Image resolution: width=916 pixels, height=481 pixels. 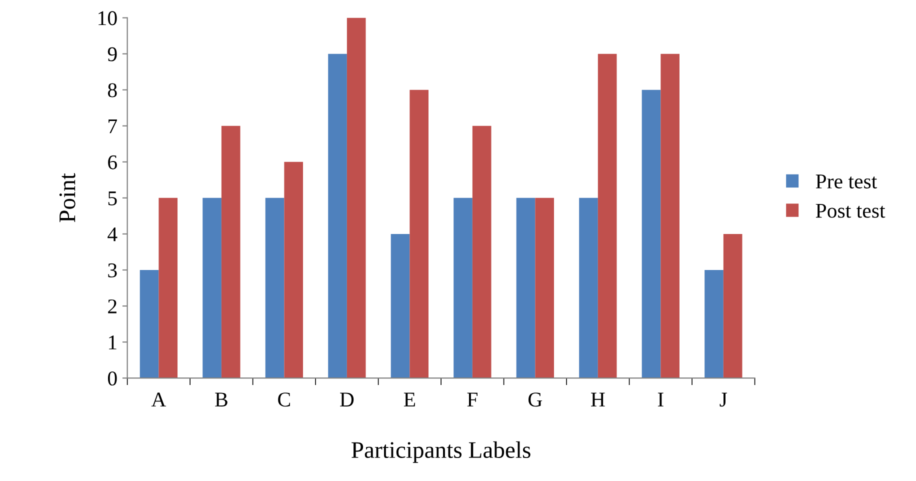 What do you see at coordinates (112, 378) in the screenshot?
I see `y-tick-label: 0` at bounding box center [112, 378].